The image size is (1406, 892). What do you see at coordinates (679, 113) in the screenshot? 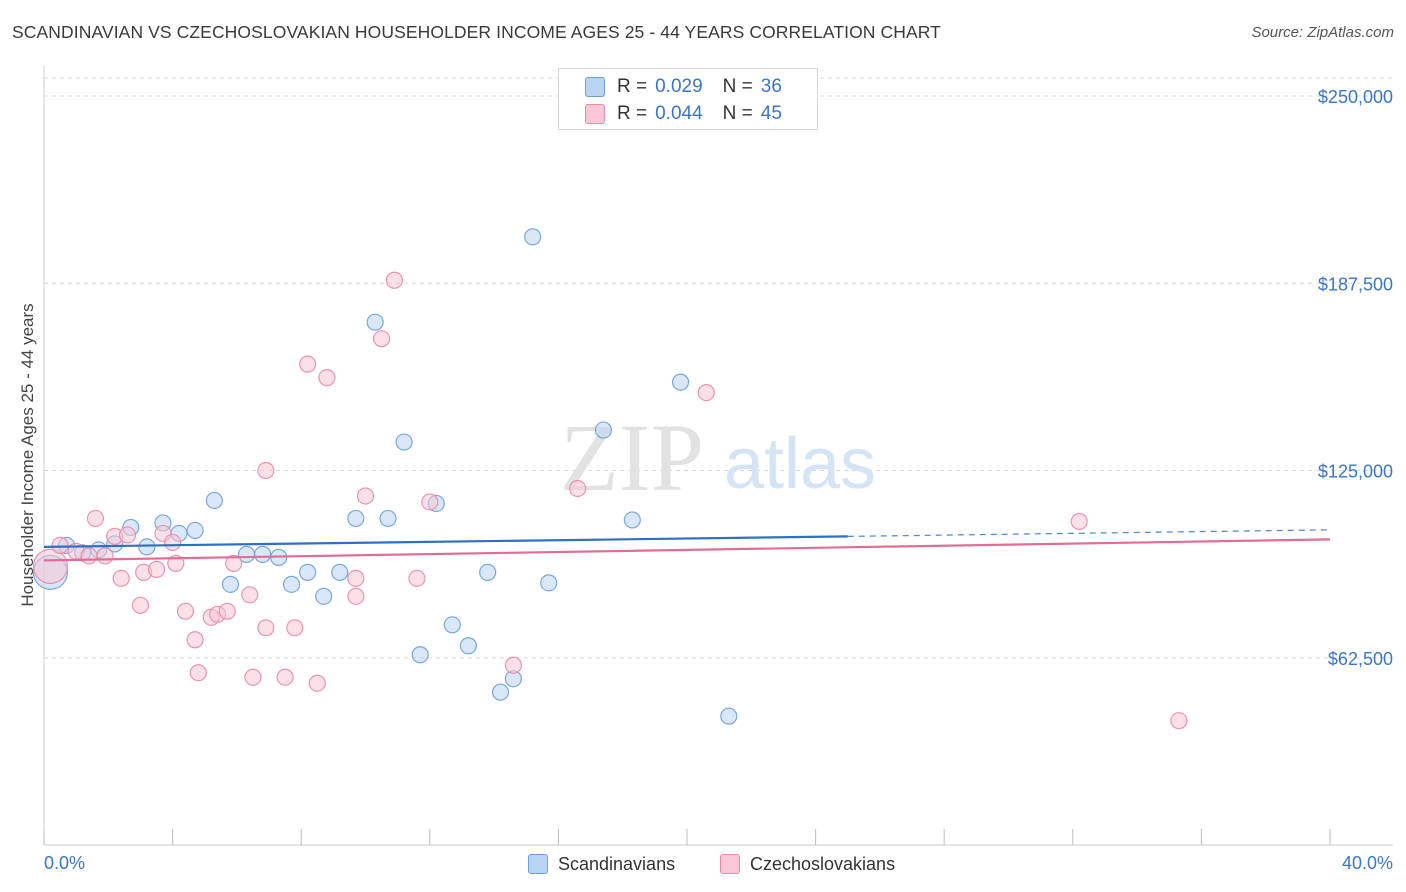
I see `legend-r-value: 0.044` at bounding box center [679, 113].